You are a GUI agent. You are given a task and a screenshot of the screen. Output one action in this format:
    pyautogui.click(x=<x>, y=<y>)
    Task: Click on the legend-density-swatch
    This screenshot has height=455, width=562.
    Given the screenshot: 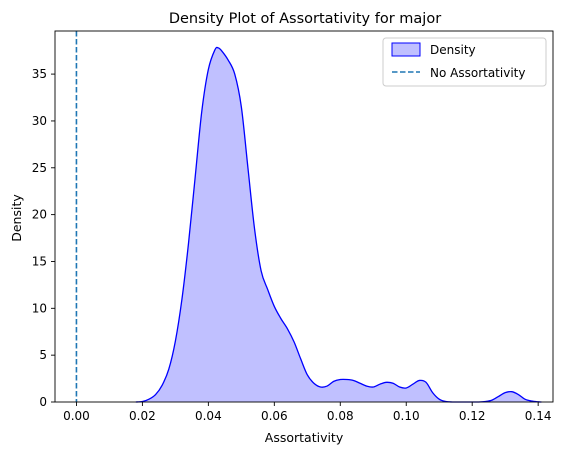 What is the action you would take?
    pyautogui.click(x=406, y=49)
    